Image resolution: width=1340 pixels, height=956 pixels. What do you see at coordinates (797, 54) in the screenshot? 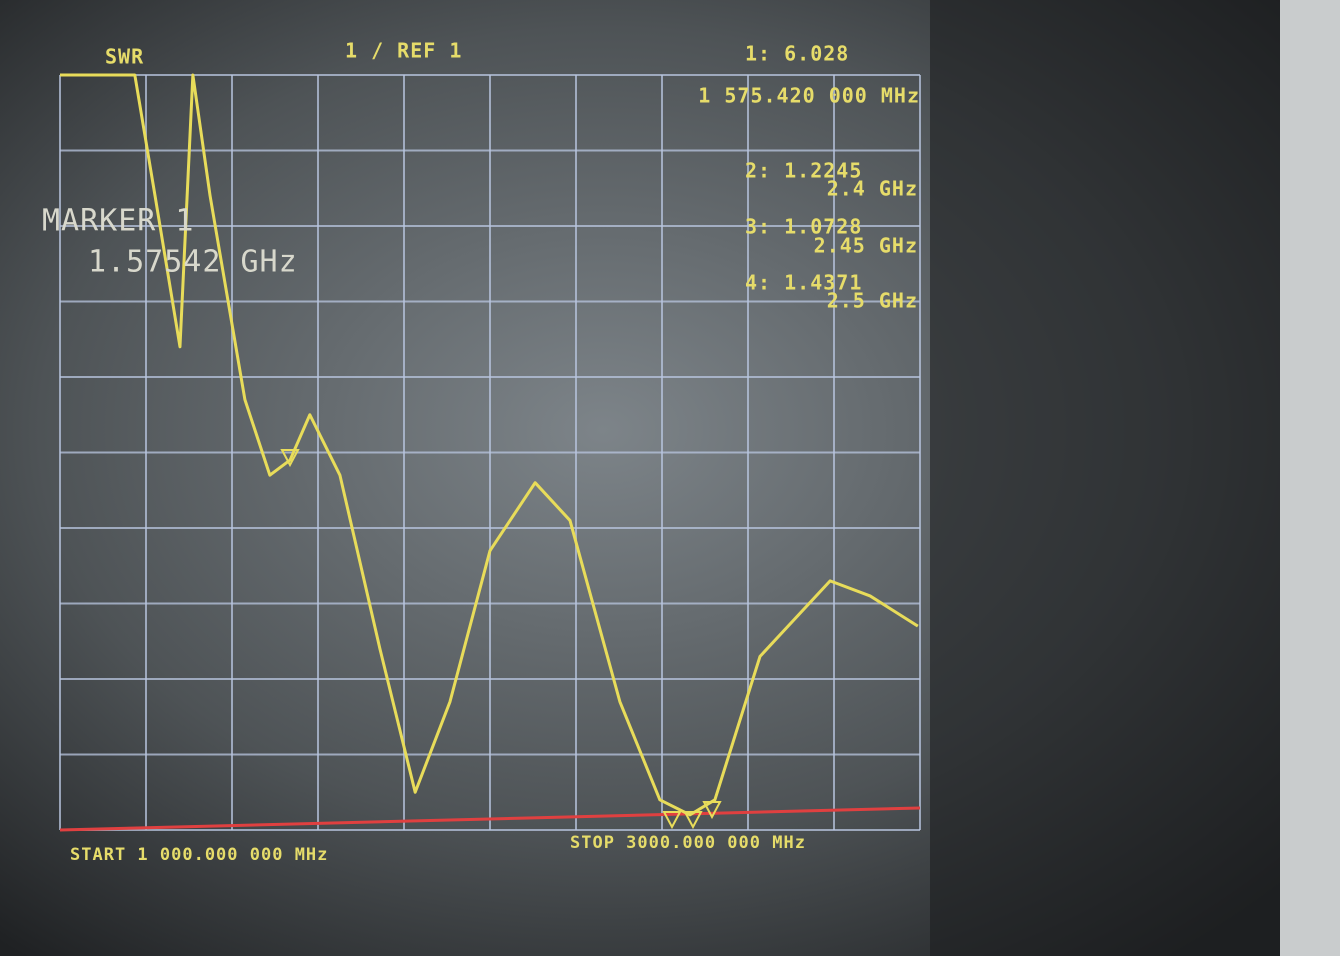
I see `marker-readout: 1: 6.028` at bounding box center [797, 54].